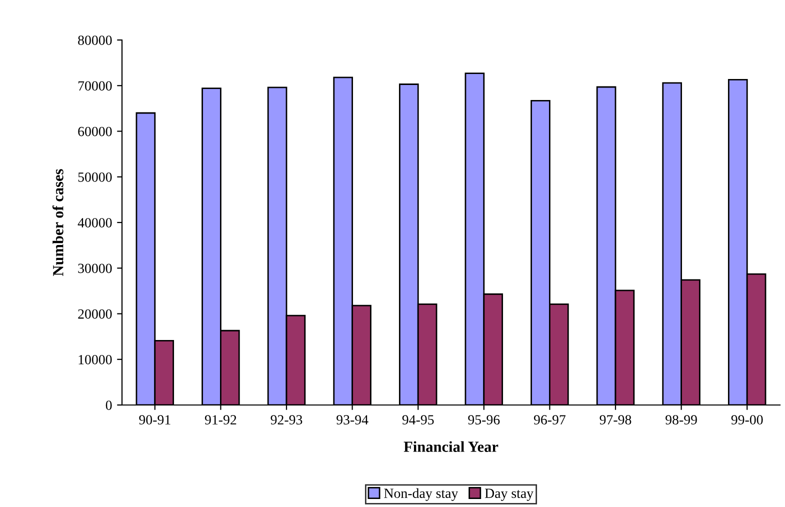  What do you see at coordinates (95, 86) in the screenshot?
I see `y-tick-label: 70000` at bounding box center [95, 86].